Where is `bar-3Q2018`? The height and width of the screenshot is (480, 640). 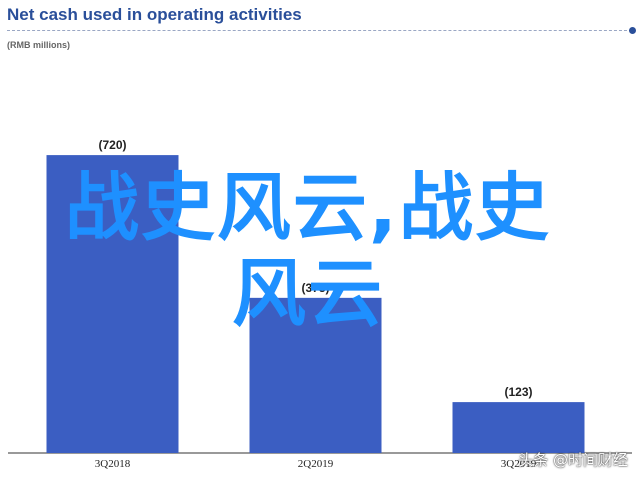 bar-3Q2018 is located at coordinates (112, 304).